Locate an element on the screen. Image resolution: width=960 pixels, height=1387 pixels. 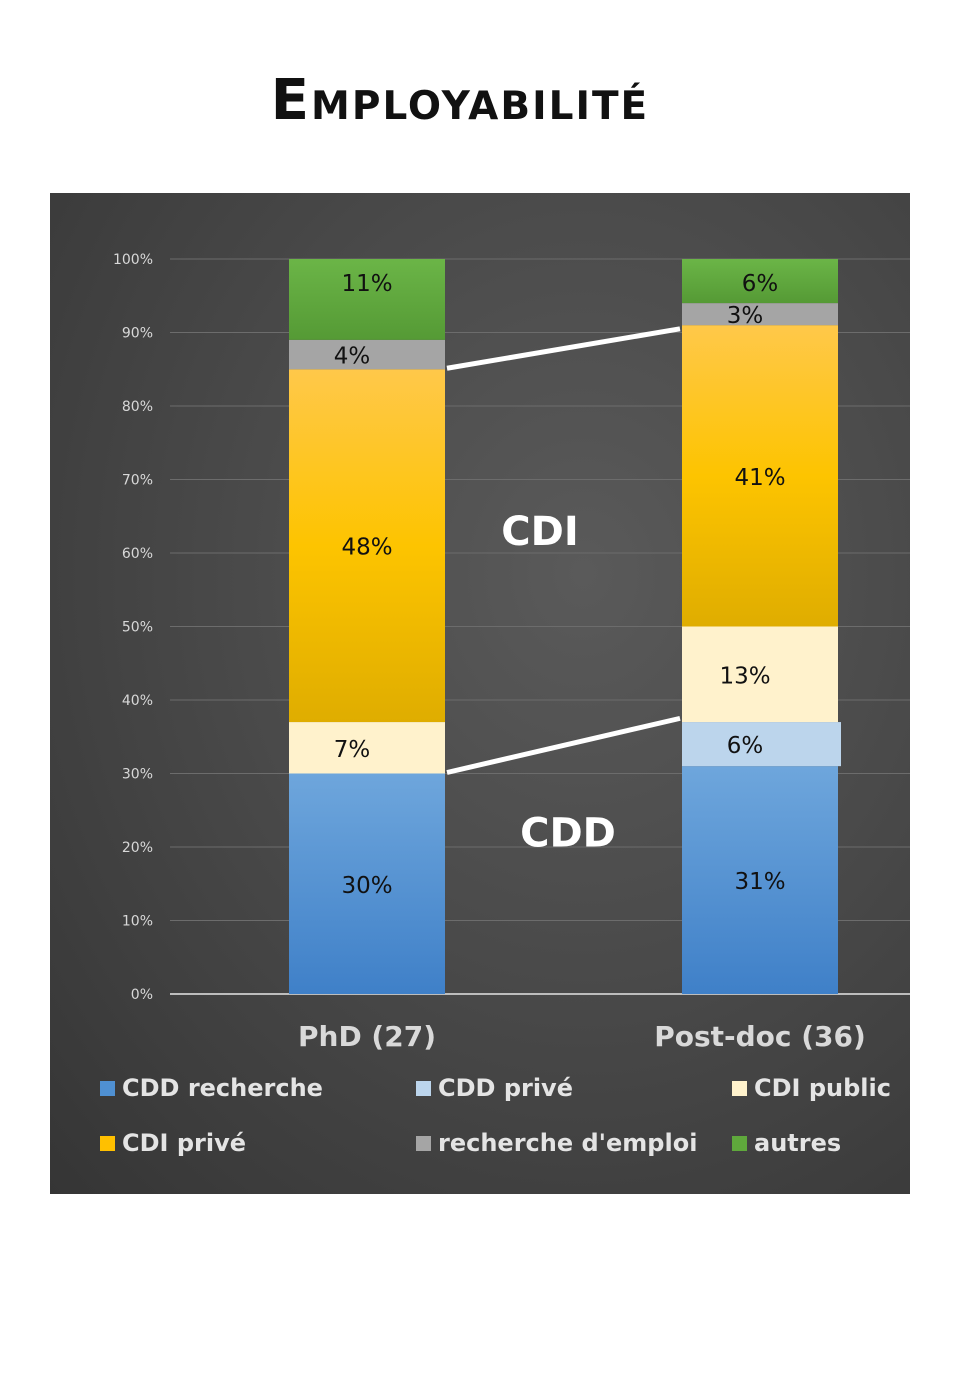
y-tick-label: 90% is located at coordinates (137, 334).